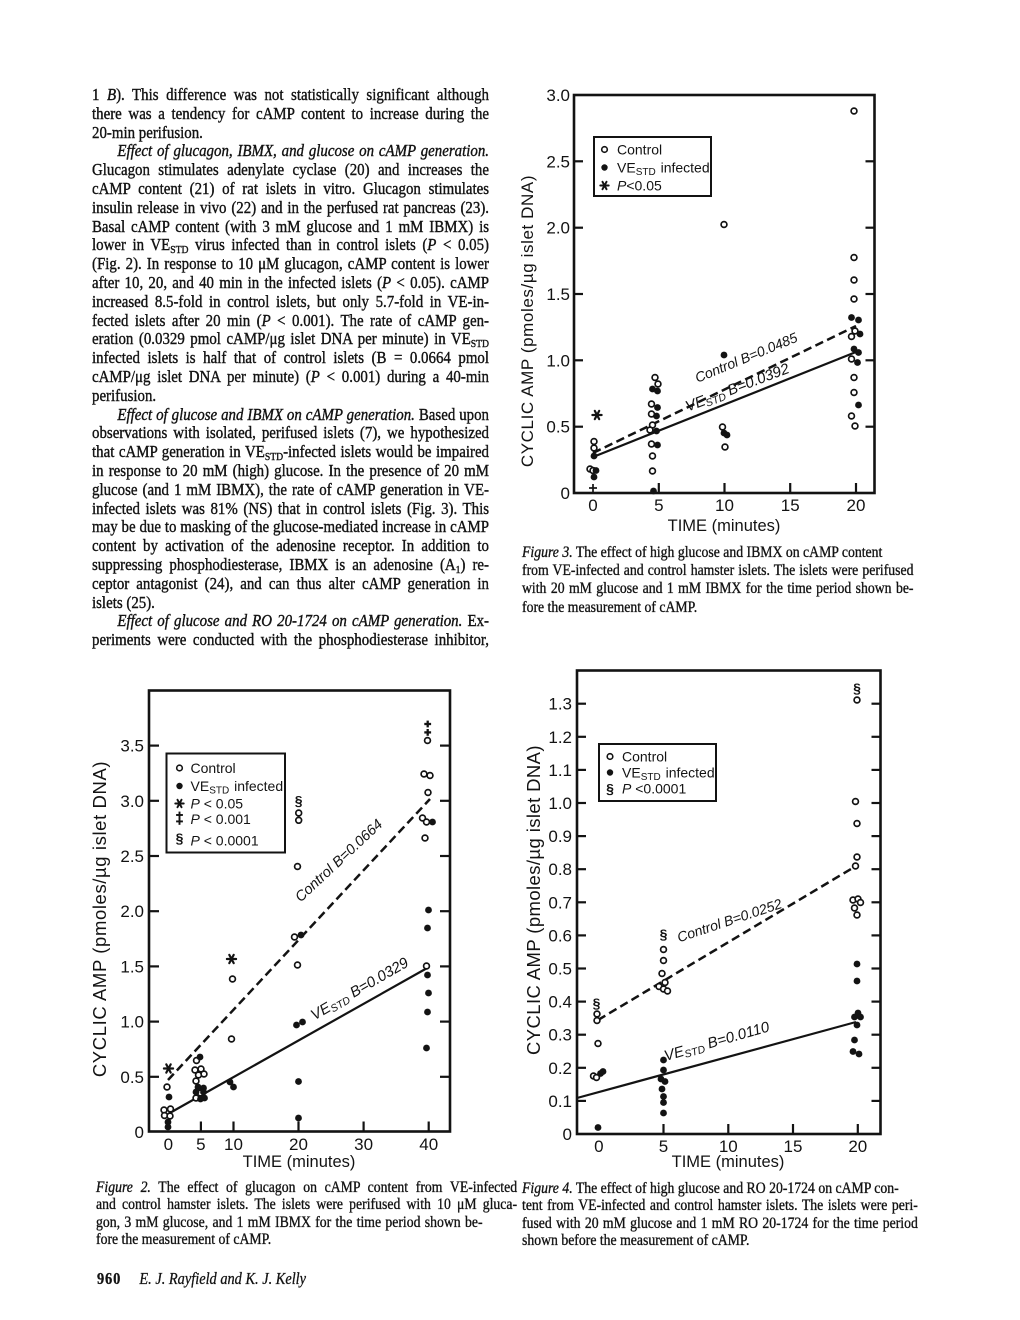 The image size is (1020, 1320). I want to click on svg-text: 0.9, so click(560, 836).